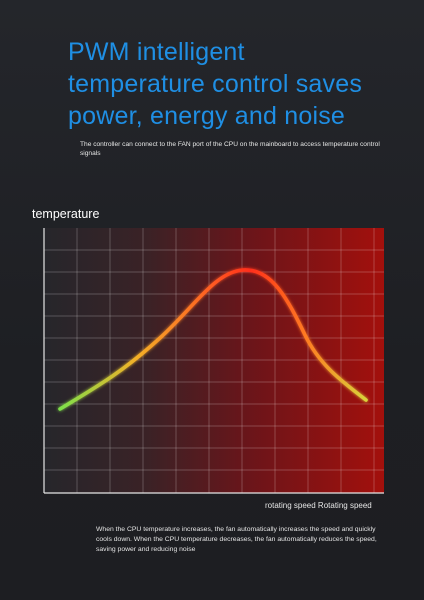 The width and height of the screenshot is (424, 600). What do you see at coordinates (156, 52) in the screenshot?
I see `headline-line-1: PWM intelligent` at bounding box center [156, 52].